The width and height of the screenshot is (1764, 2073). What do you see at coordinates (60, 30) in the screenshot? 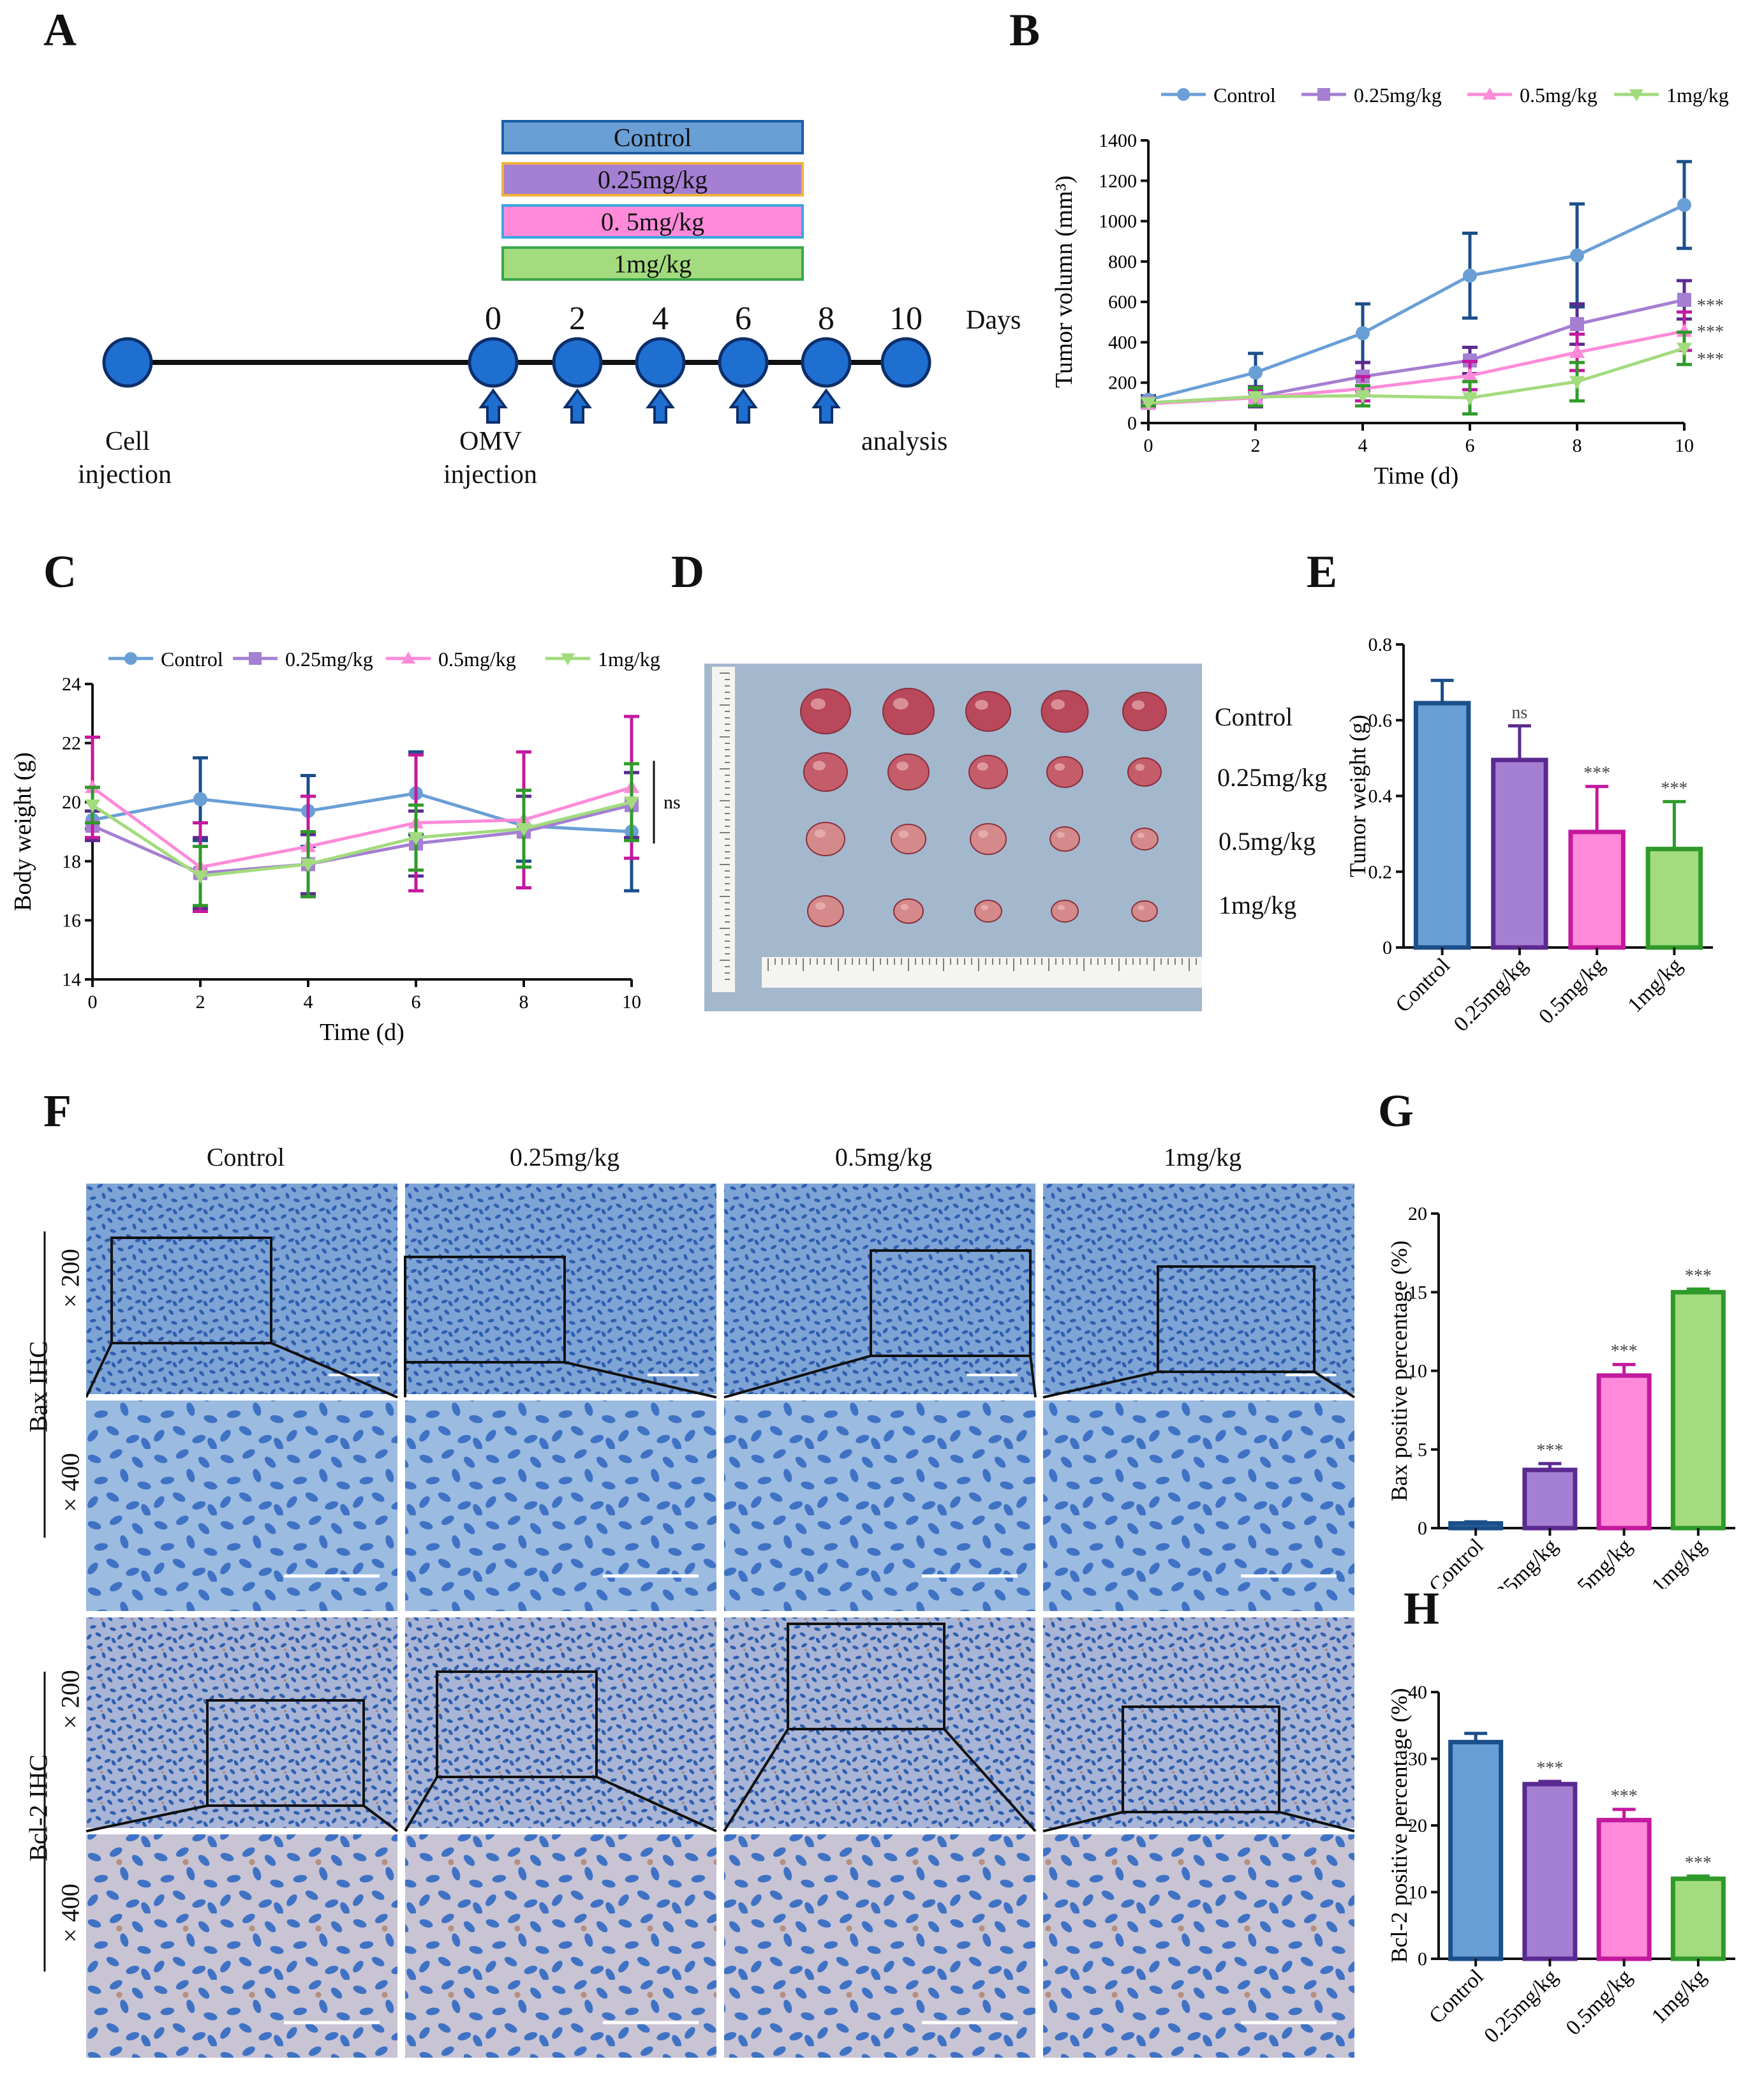
I see `panel-label-a: A` at bounding box center [60, 30].